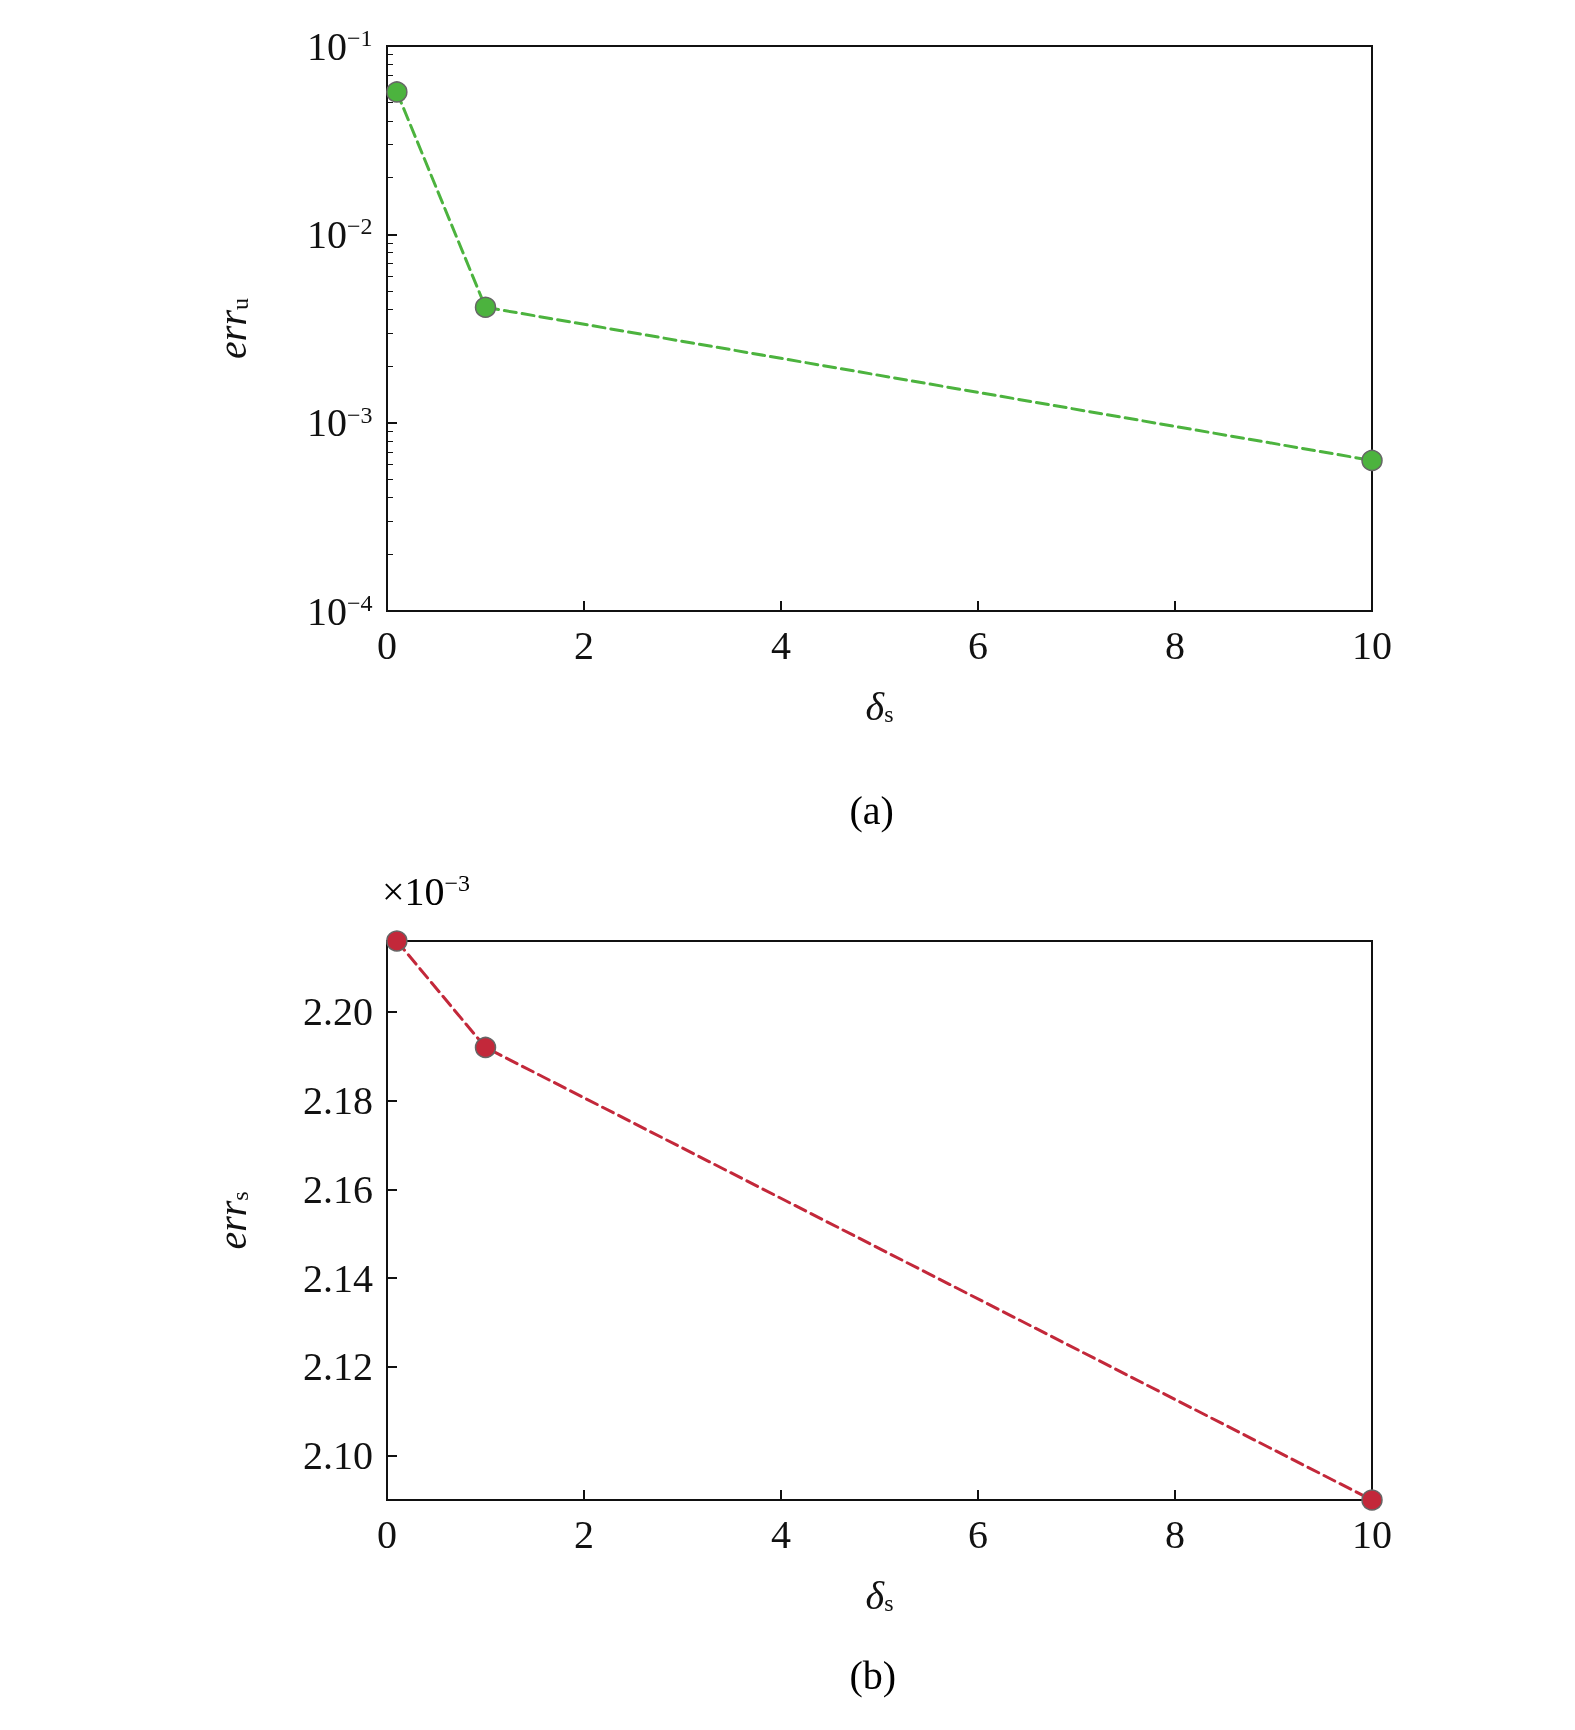 Image resolution: width=1575 pixels, height=1730 pixels. I want to click on y-tick-label: 2.12, so click(338, 1367).